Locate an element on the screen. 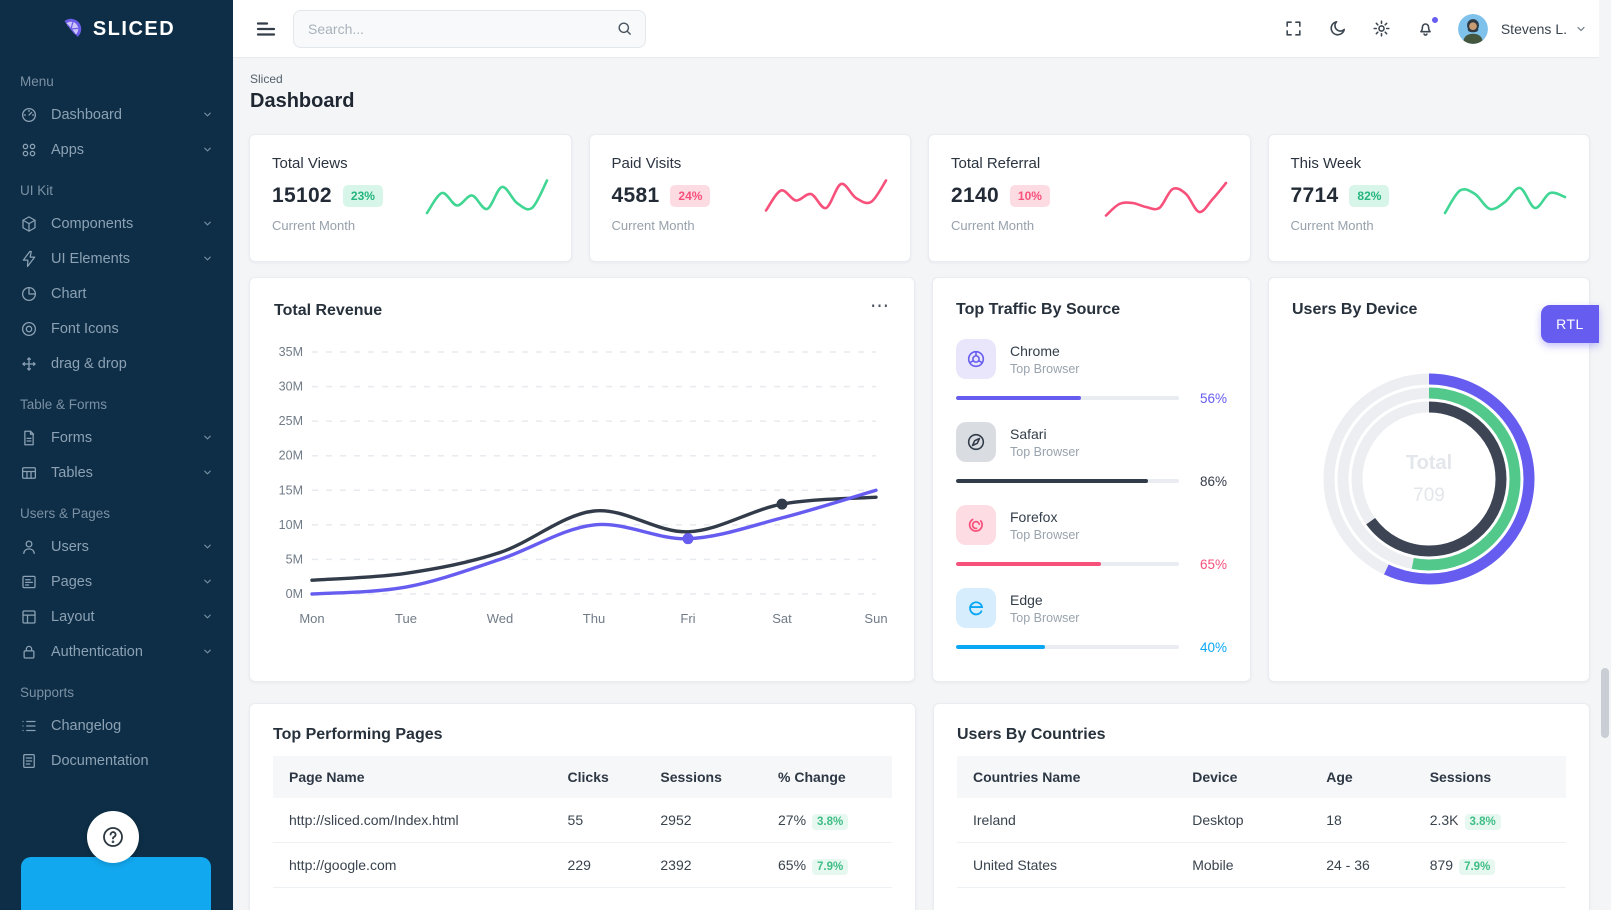 The width and height of the screenshot is (1611, 910). navbar-actions: Stevens L. is located at coordinates (1434, 28).